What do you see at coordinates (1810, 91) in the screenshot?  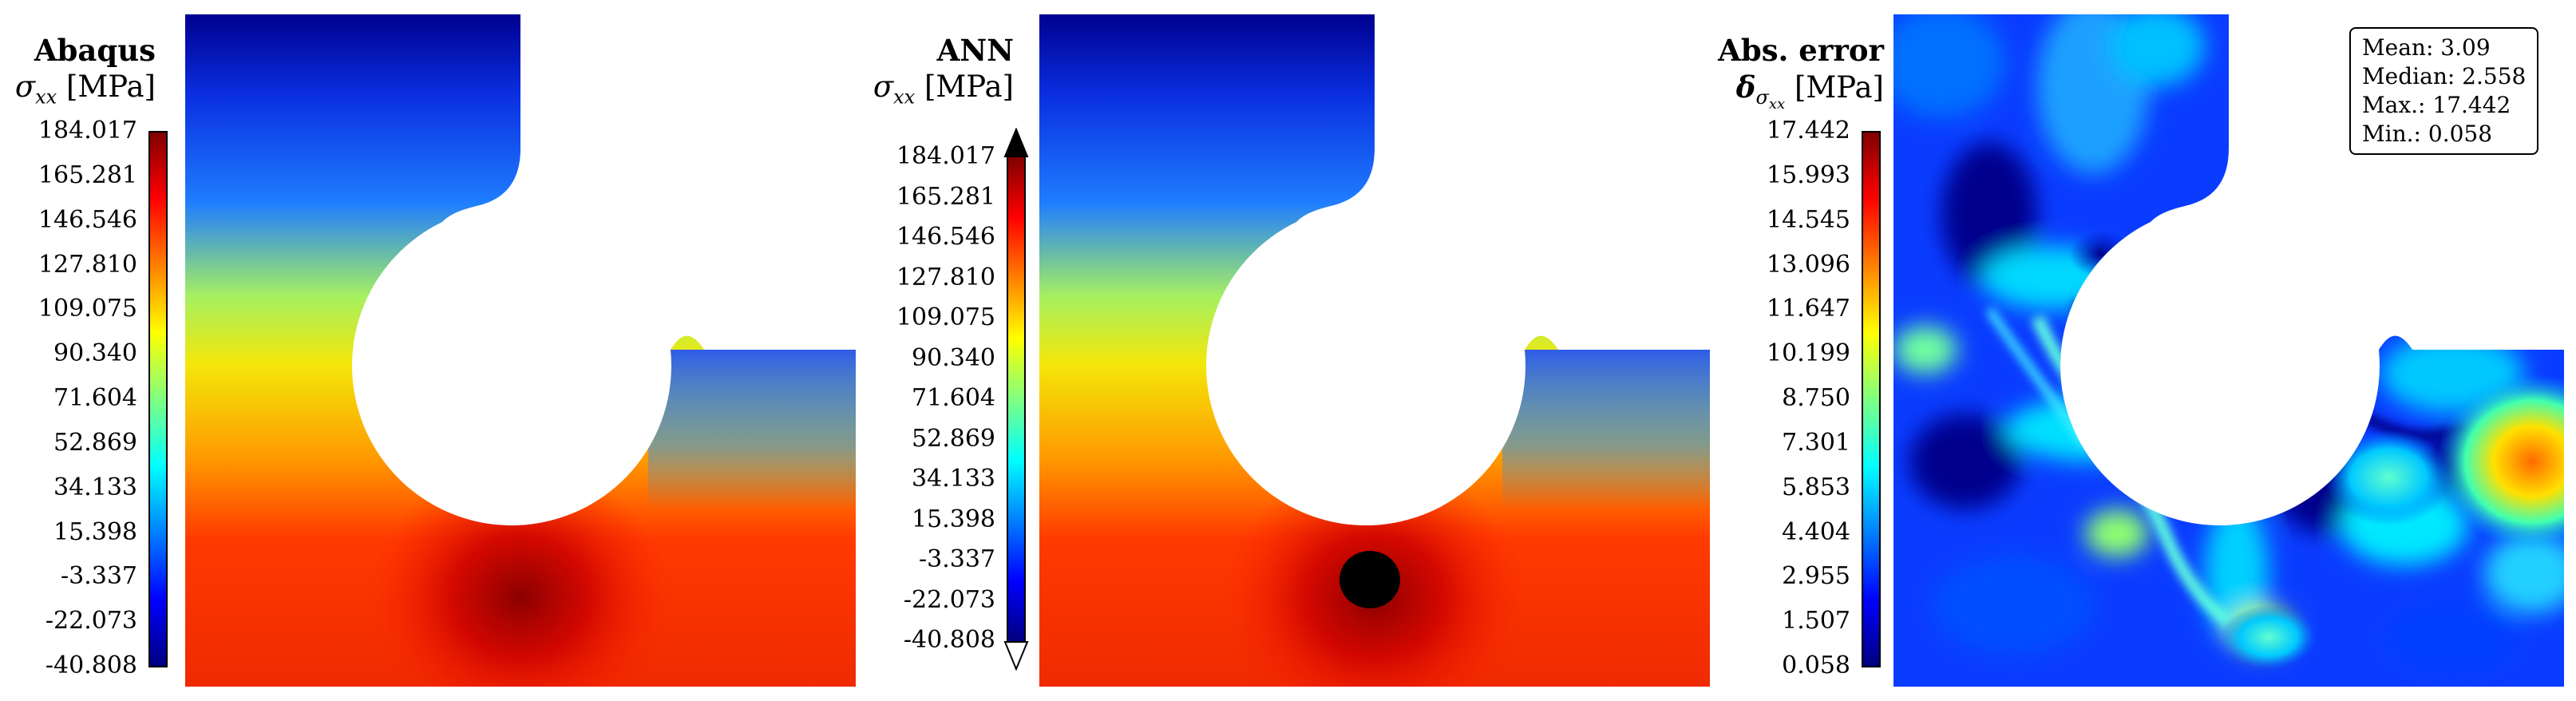 I see `quantity-label: δσxx [MPa]` at bounding box center [1810, 91].